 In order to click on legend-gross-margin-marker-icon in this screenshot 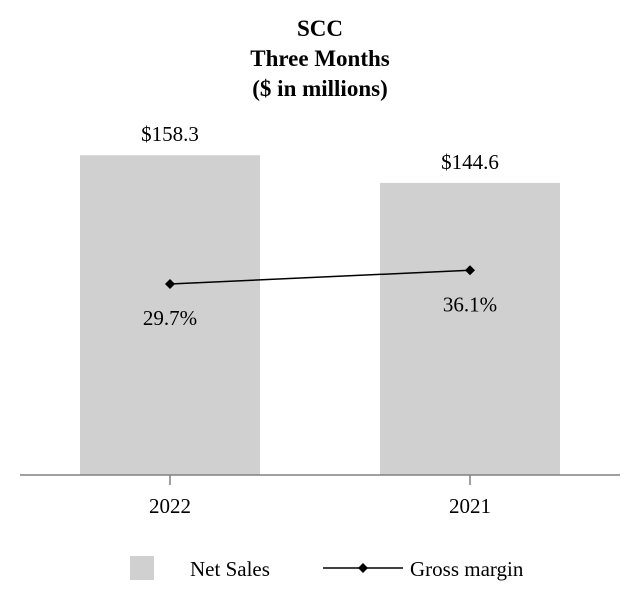, I will do `click(363, 568)`.